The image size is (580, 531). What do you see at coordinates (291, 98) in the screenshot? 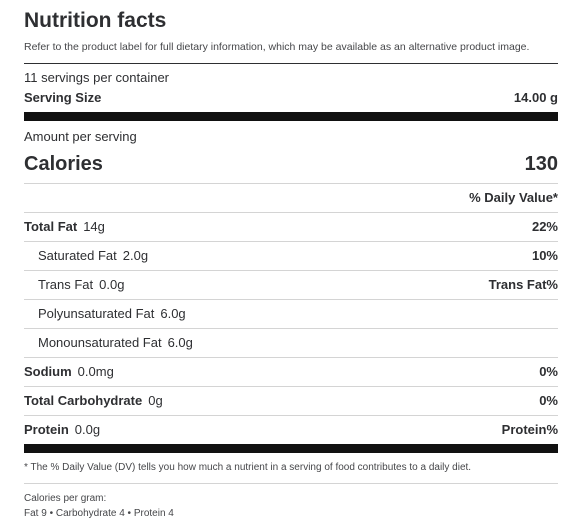
I see `serving-size-row: Serving Size 14.00 g` at bounding box center [291, 98].